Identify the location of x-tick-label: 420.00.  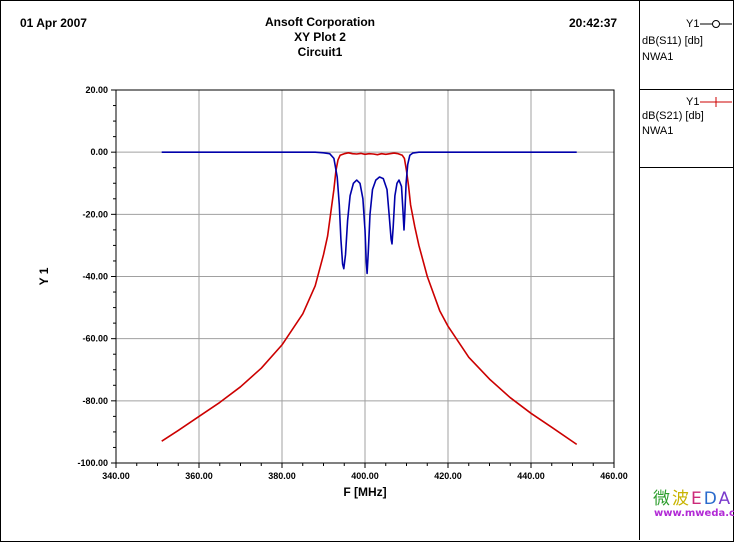
(448, 476).